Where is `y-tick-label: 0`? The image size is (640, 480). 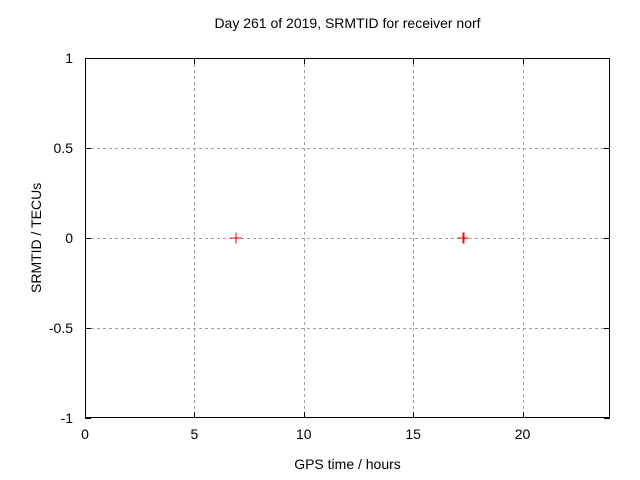
y-tick-label: 0 is located at coordinates (69, 238).